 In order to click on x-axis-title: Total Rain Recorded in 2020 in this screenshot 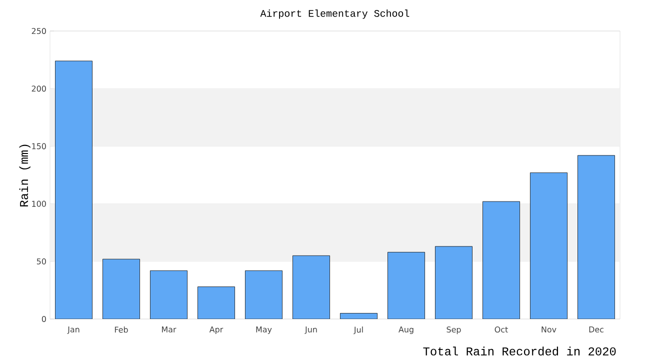, I will do `click(519, 351)`.